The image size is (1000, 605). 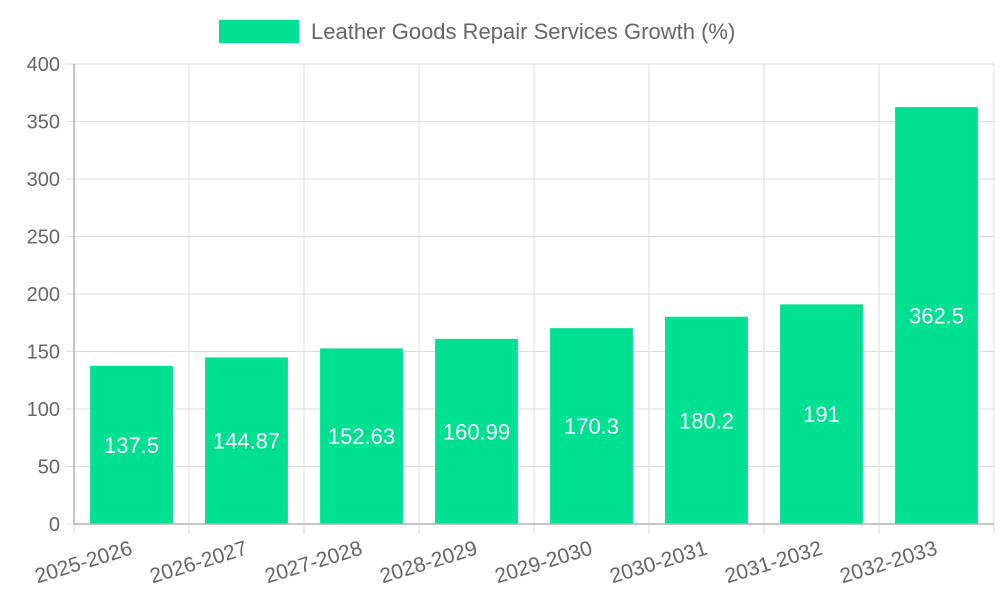 I want to click on x-tick-label: 2026-2027, so click(x=198, y=562).